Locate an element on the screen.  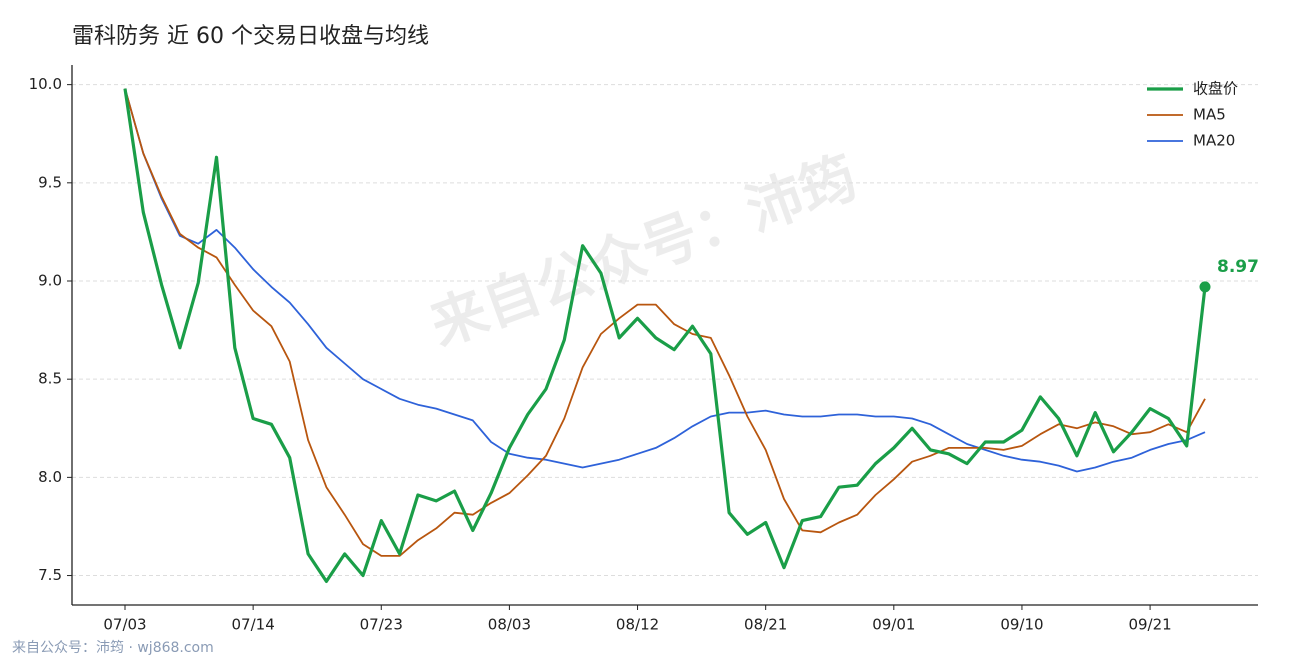
footer: 来自公众号：沛筠 · wj868.com is located at coordinates (113, 647).